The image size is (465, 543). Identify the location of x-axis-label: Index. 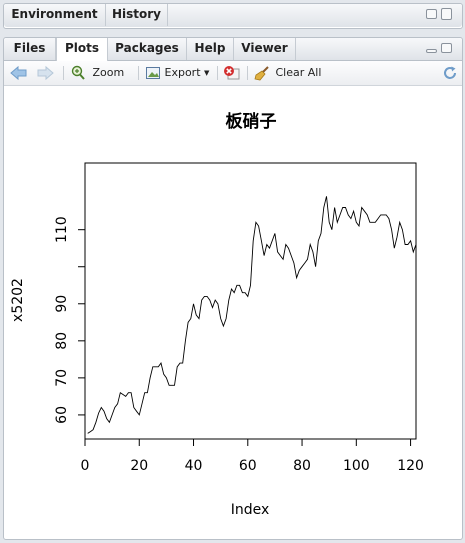
(250, 510).